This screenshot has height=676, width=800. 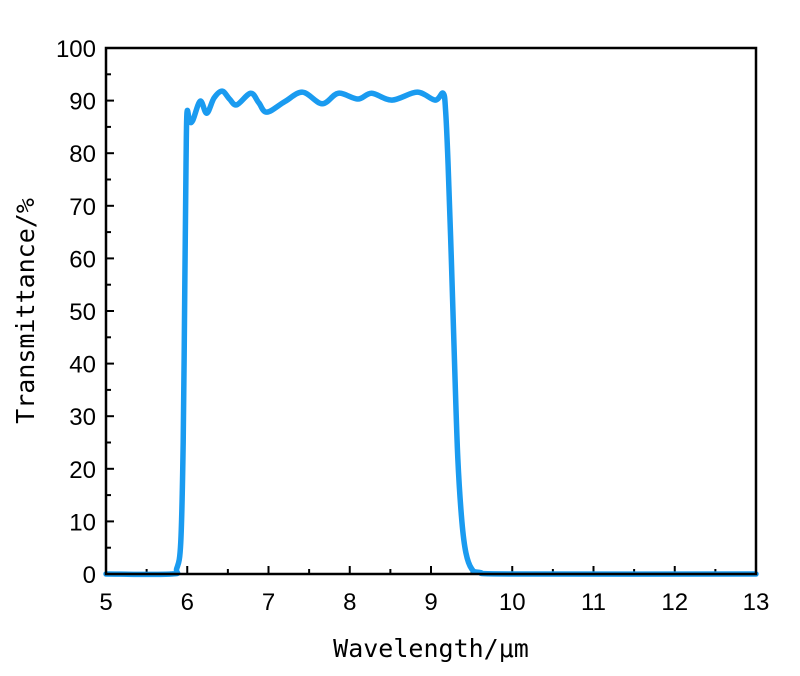 I want to click on x-tick-label: 12, so click(x=674, y=602).